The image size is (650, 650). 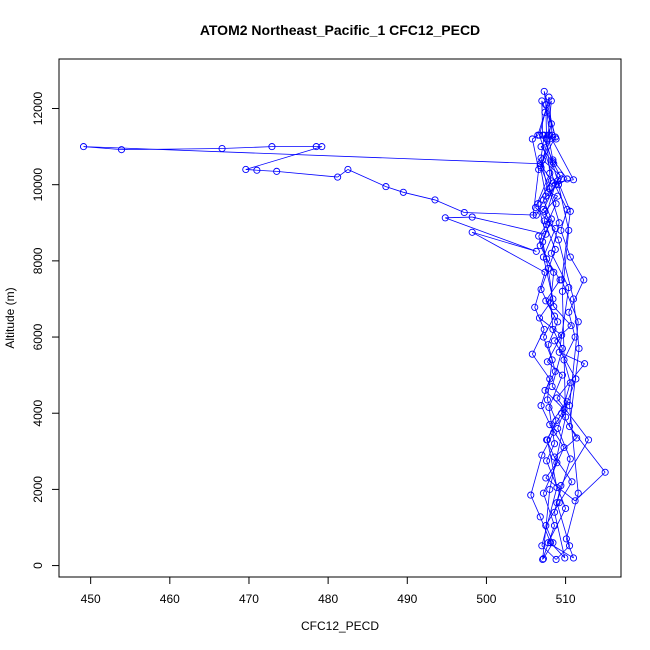 What do you see at coordinates (38, 413) in the screenshot?
I see `y-tick-label: 4000` at bounding box center [38, 413].